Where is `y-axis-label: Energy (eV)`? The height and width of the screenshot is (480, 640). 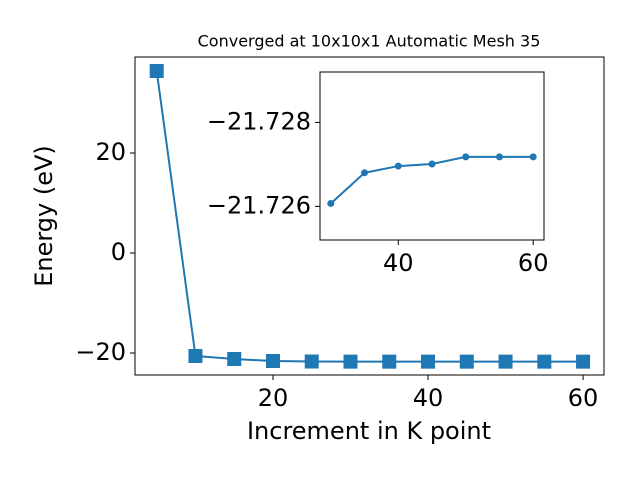
y-axis-label: Energy (eV) is located at coordinates (44, 216).